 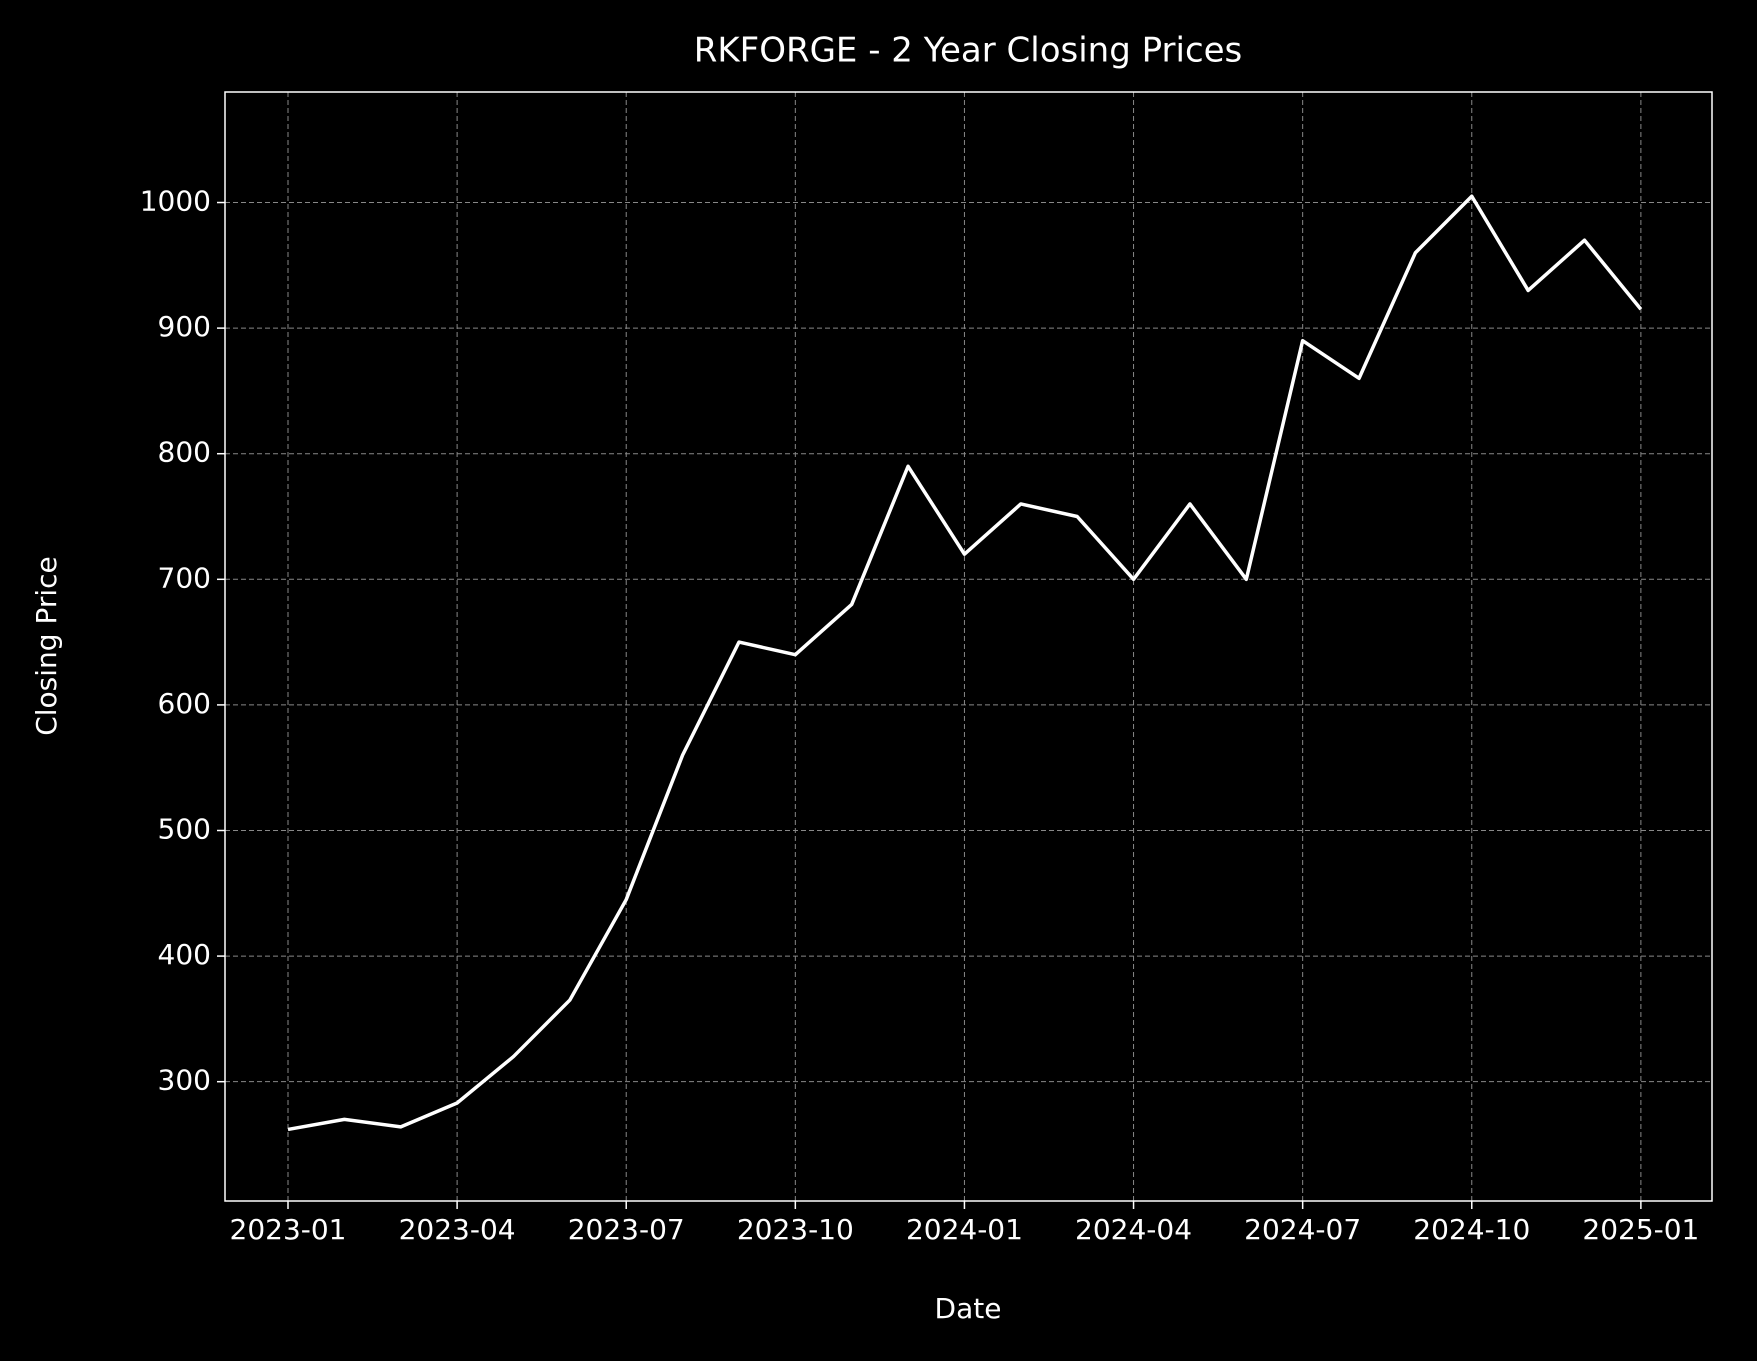 I want to click on x-tick-label: 2024-07, so click(x=1302, y=1229).